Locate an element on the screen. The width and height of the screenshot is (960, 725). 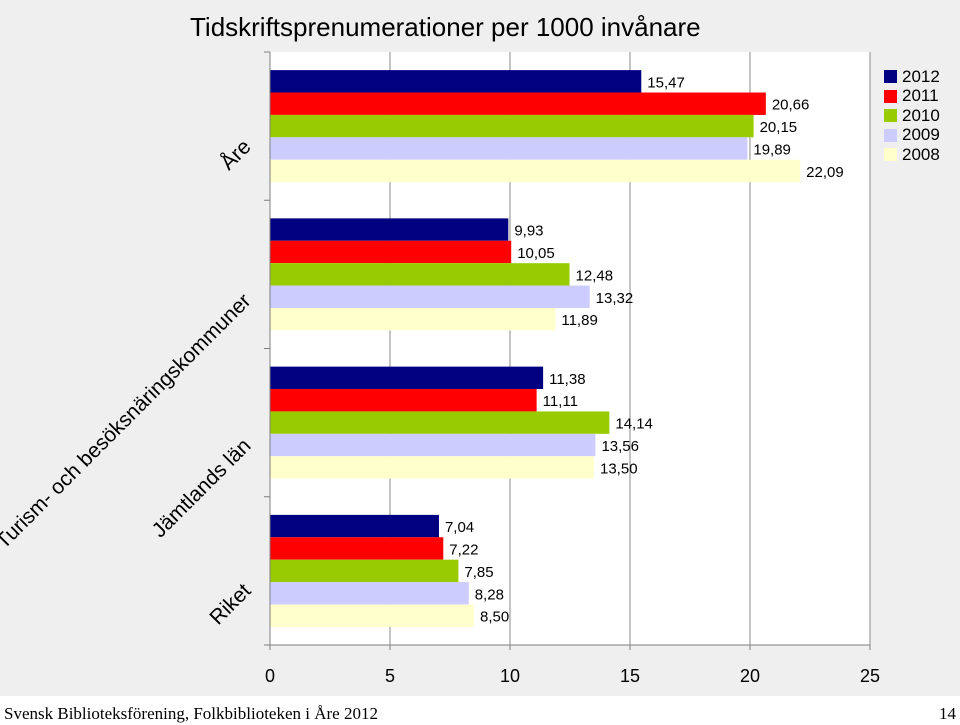
legend-label: 2011 is located at coordinates (920, 96).